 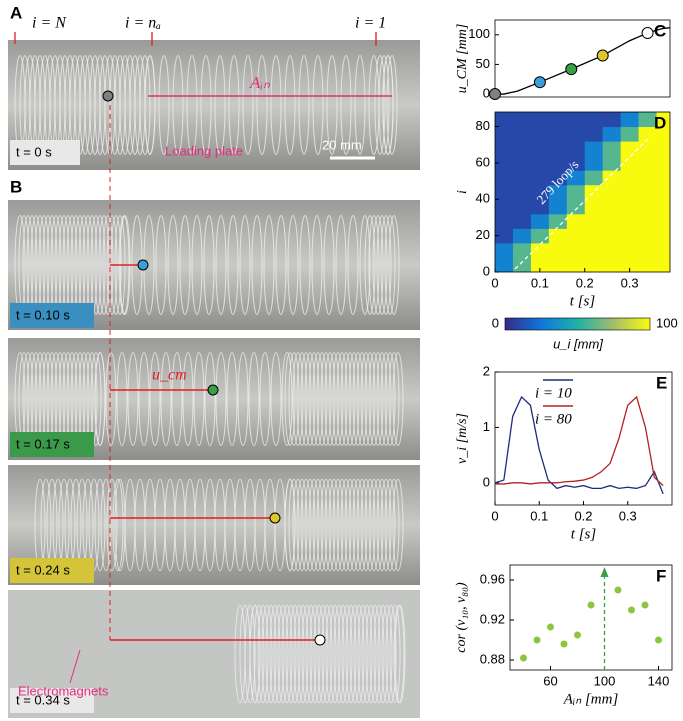 I want to click on x-tick-label: 0.2, so click(x=583, y=515).